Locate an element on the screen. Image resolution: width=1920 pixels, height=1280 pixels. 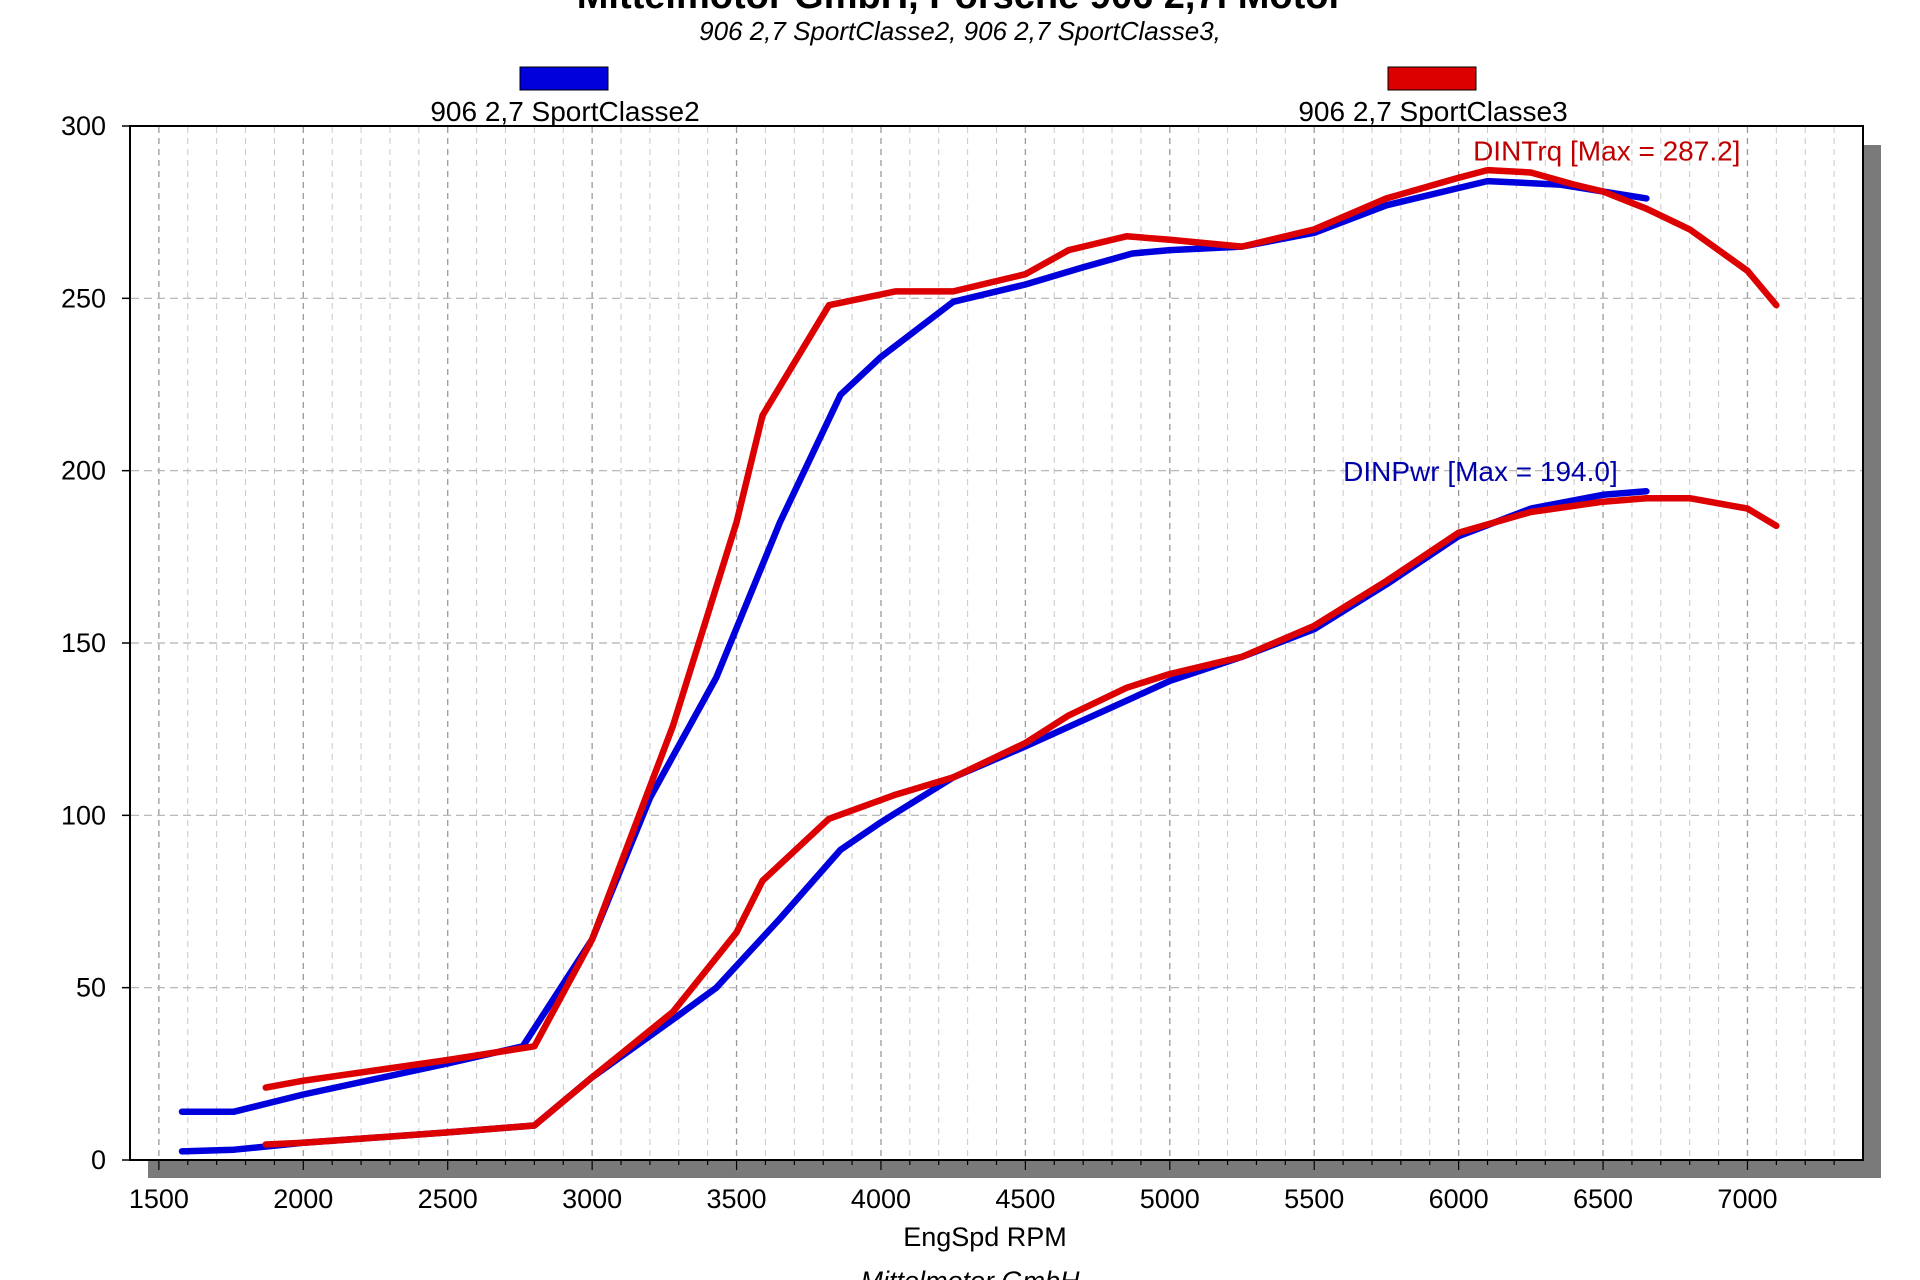
chart-footer: Mittelmotor GmbH is located at coordinates (970, 1273).